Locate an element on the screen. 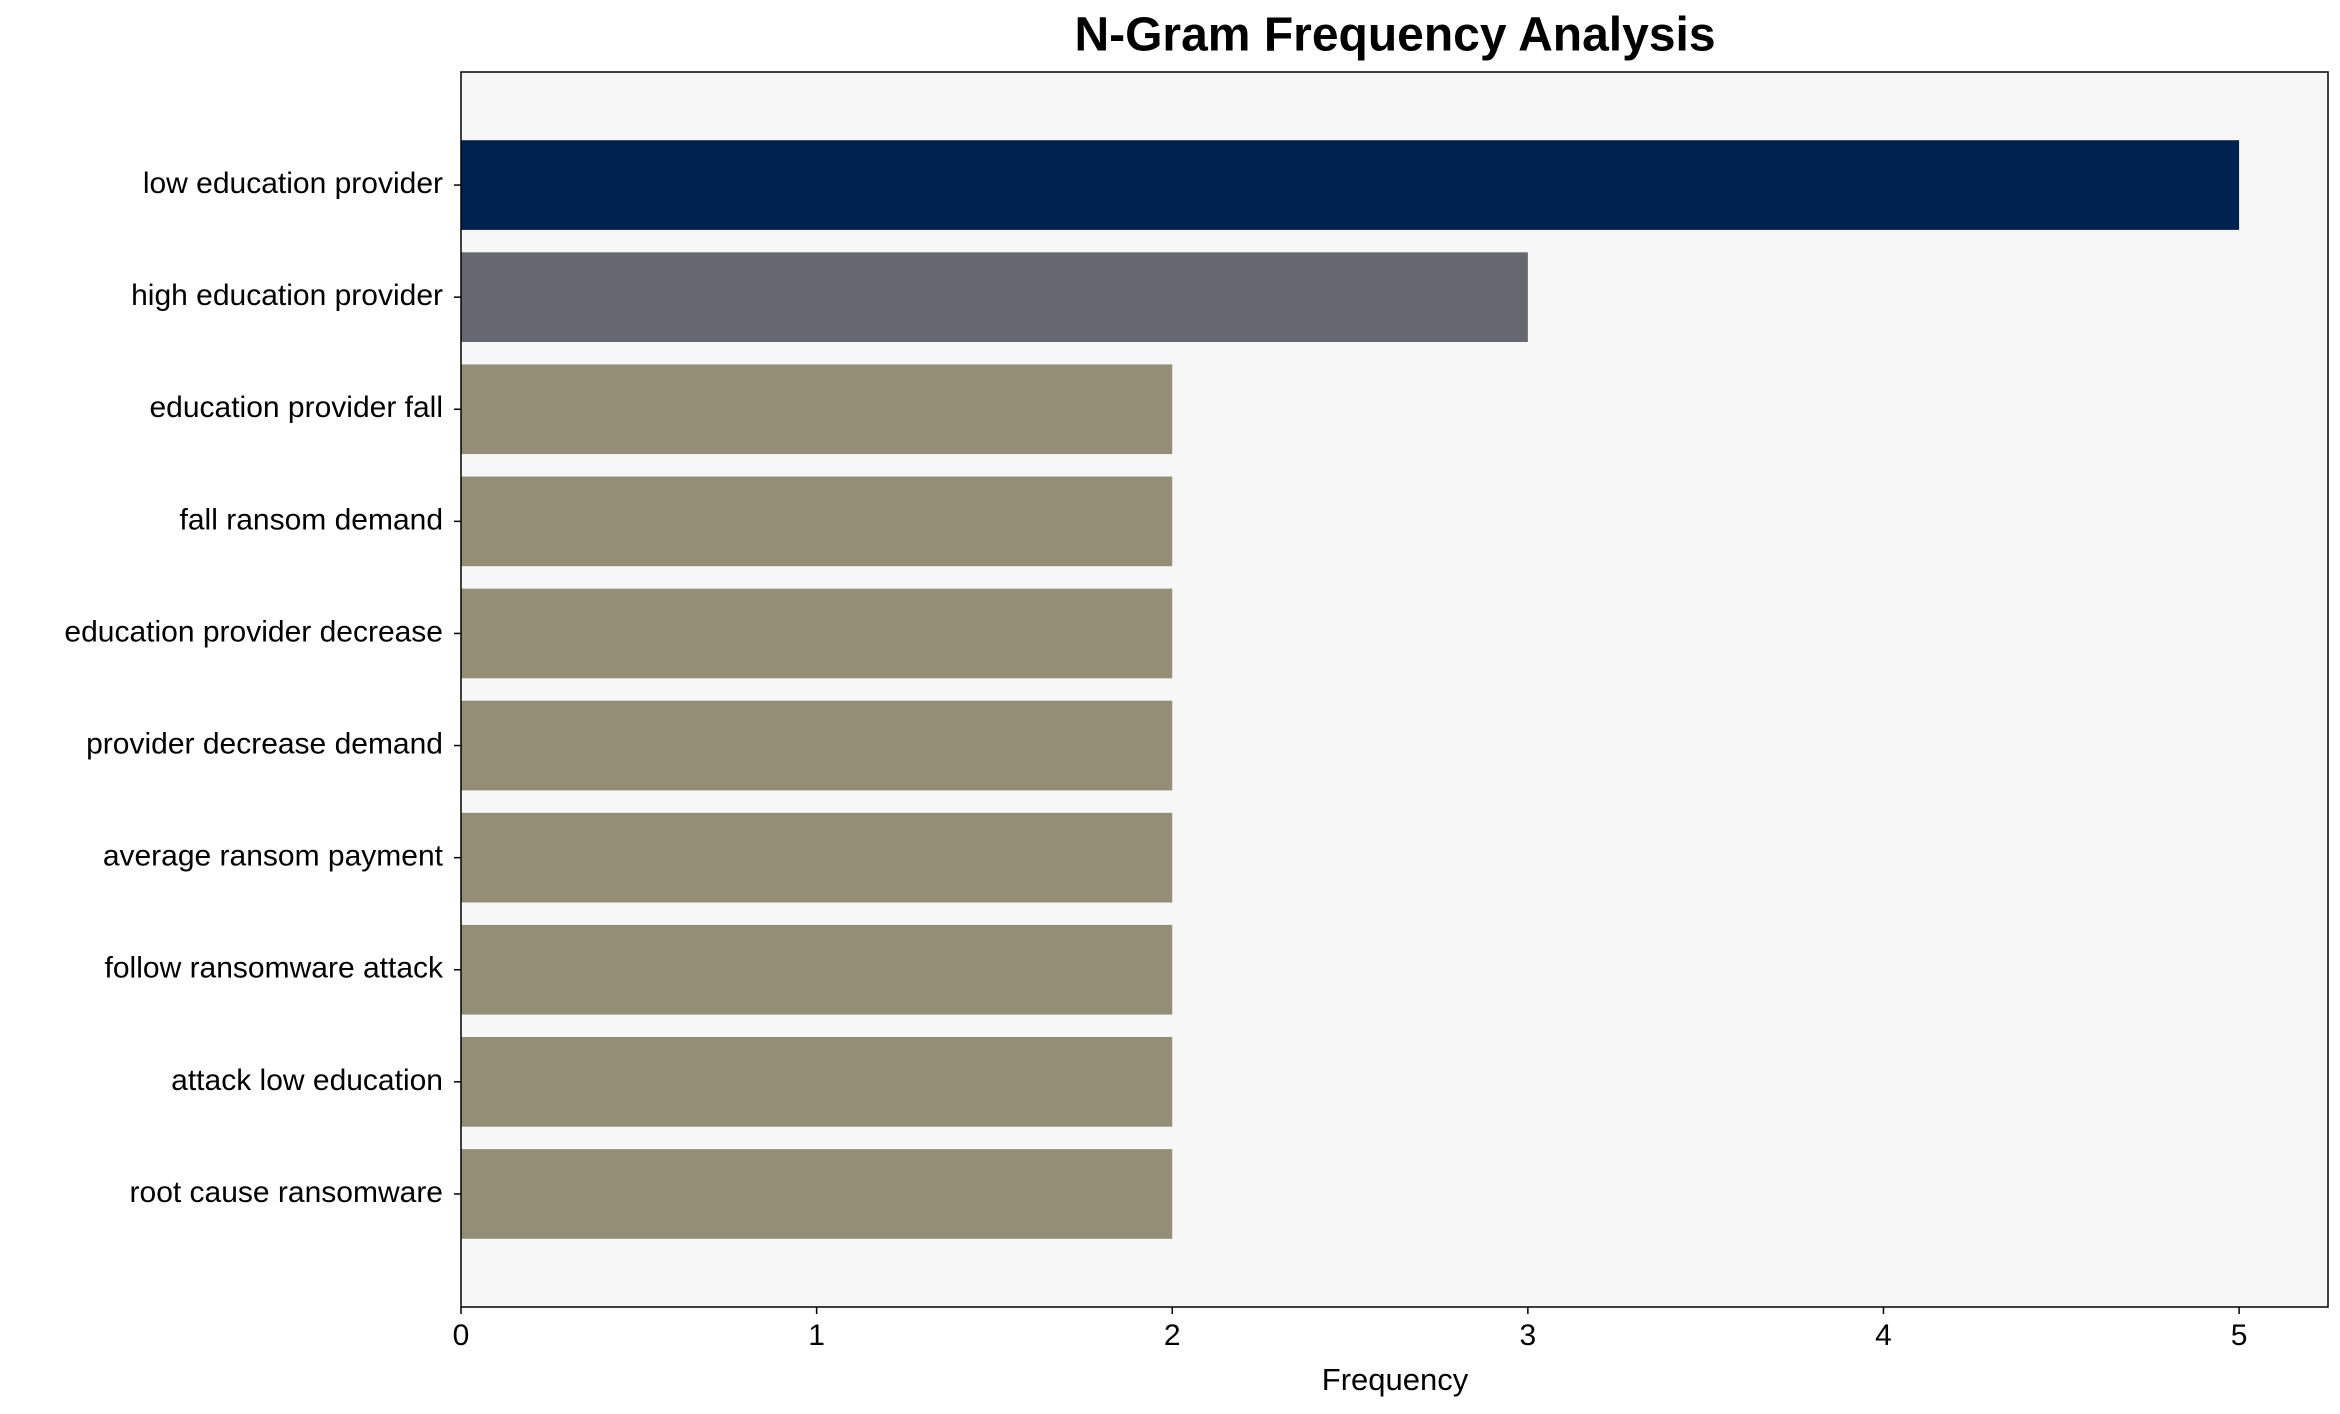 The height and width of the screenshot is (1414, 2340). x-tick-label: 4 is located at coordinates (1883, 1335).